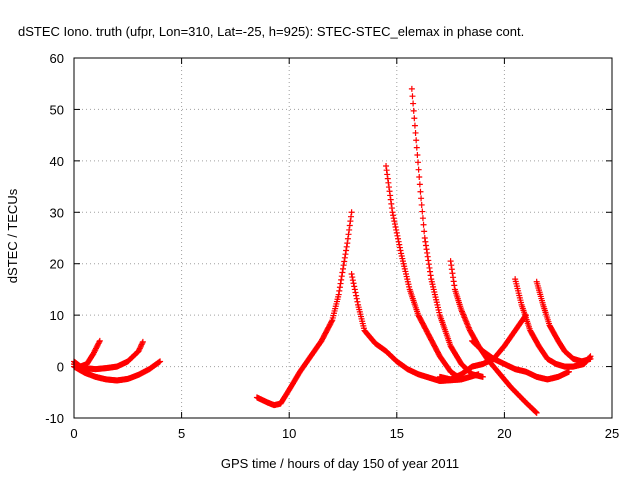 Image resolution: width=640 pixels, height=480 pixels. Describe the element at coordinates (73, 433) in the screenshot. I see `x-tick-label: 0` at that location.